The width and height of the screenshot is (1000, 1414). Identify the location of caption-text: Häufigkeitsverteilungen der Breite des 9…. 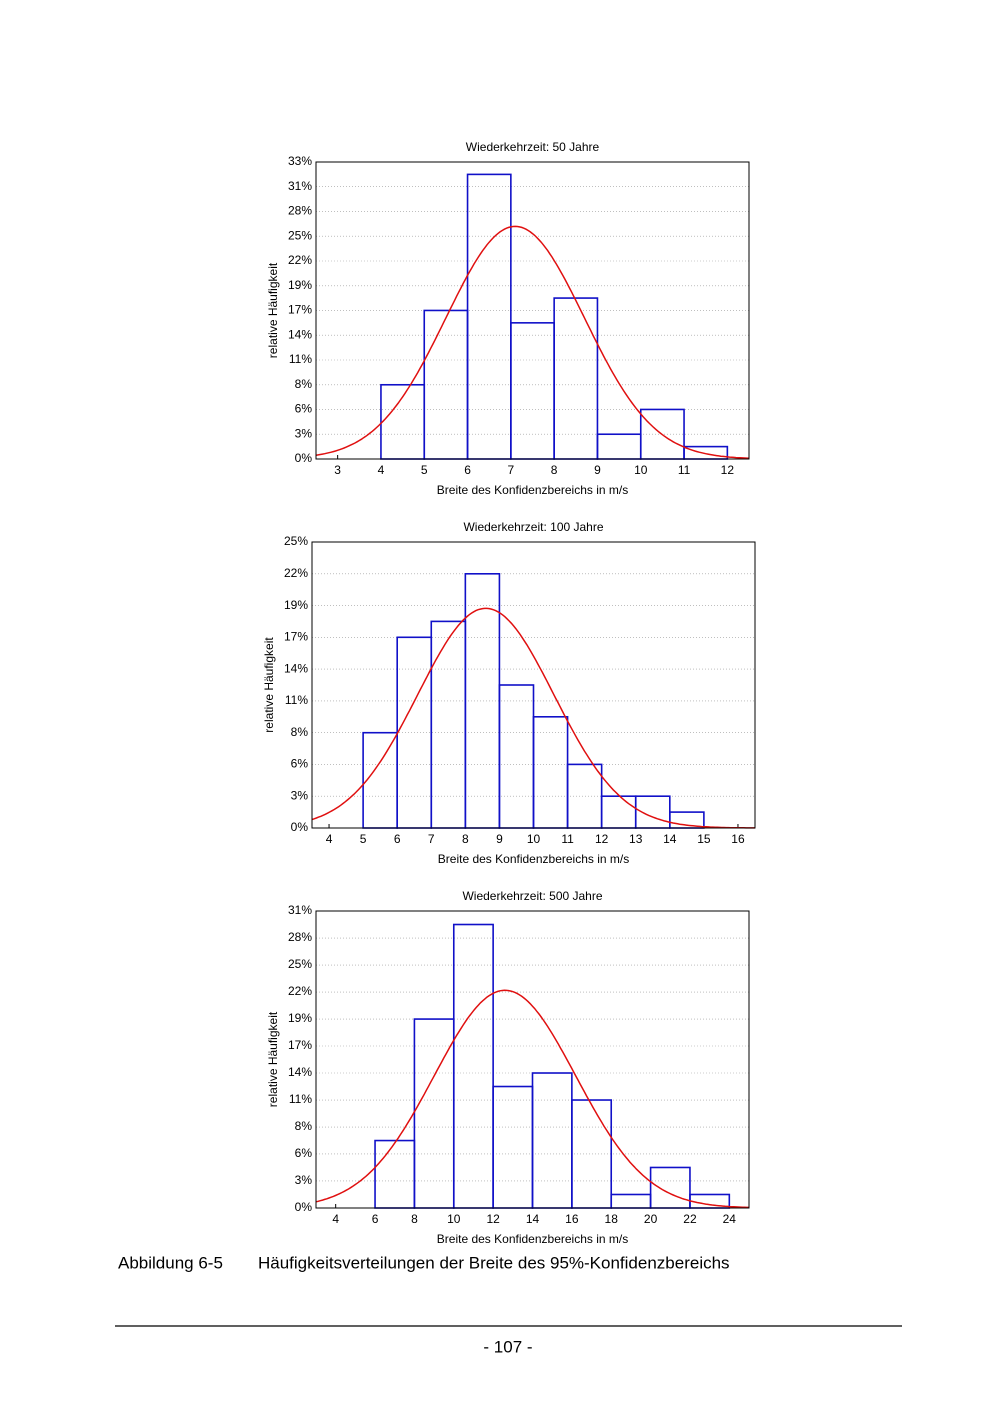
(494, 1262).